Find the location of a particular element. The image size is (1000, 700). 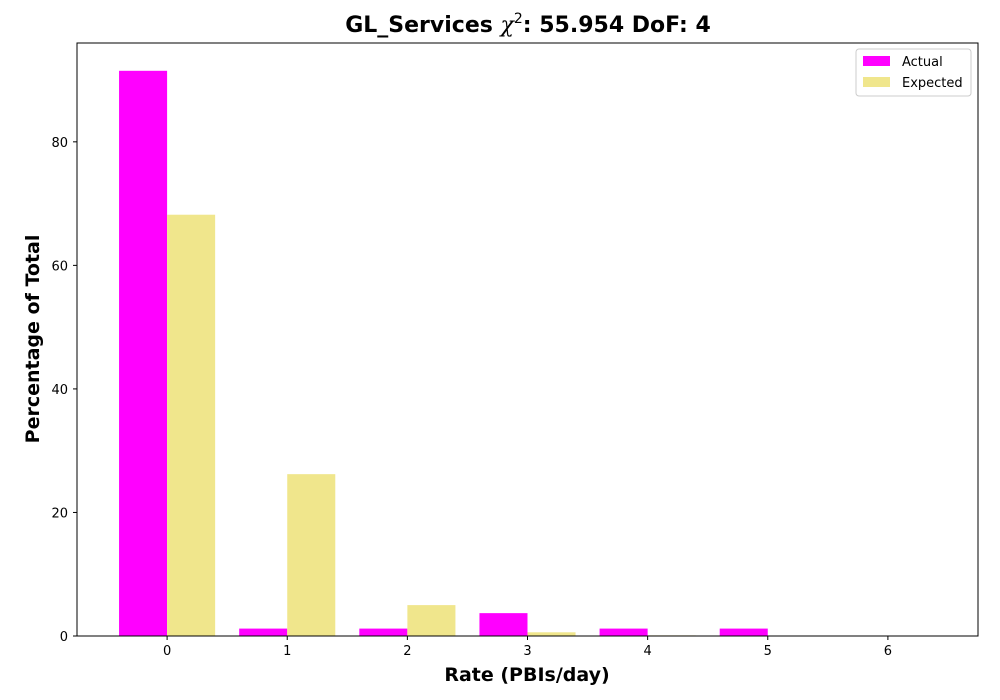

y-axis-label: Percentage of Total is located at coordinates (33, 339).